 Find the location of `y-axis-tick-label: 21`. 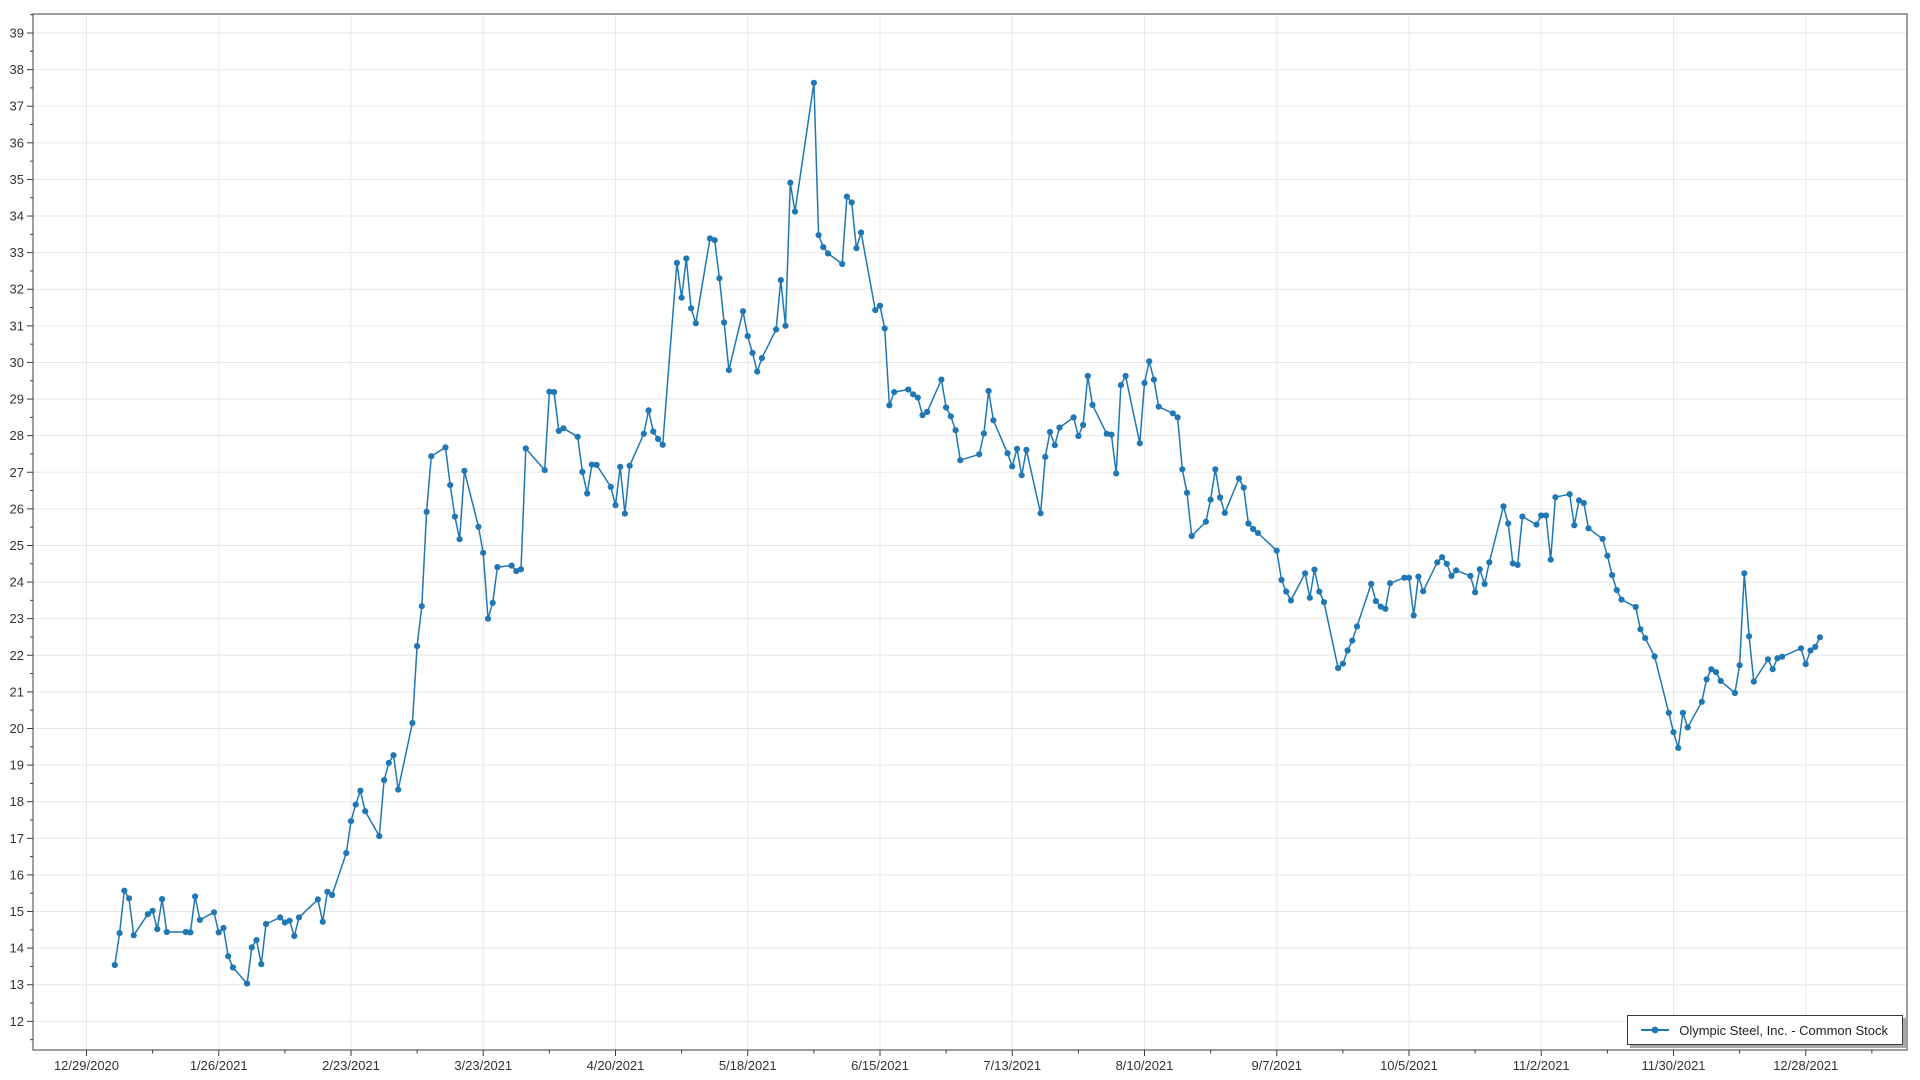

y-axis-tick-label: 21 is located at coordinates (17, 691).